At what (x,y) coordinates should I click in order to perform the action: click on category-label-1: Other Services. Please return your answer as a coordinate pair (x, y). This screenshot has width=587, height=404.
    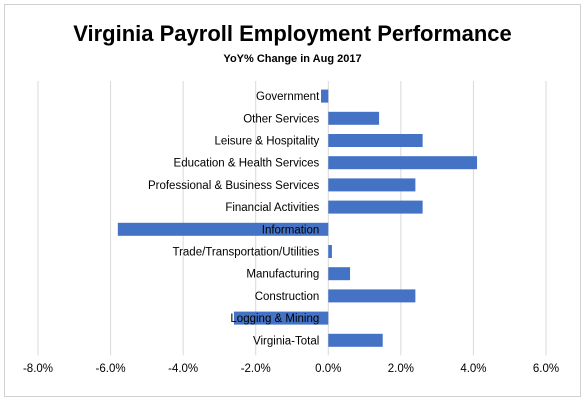
    Looking at the image, I should click on (281, 119).